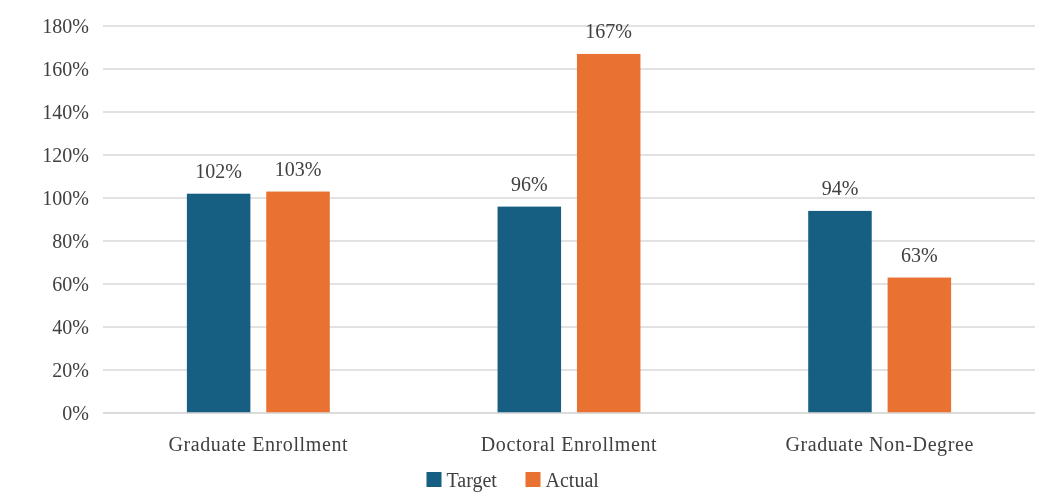  What do you see at coordinates (879, 444) in the screenshot?
I see `x-tick-label: Graduate Non-Degree` at bounding box center [879, 444].